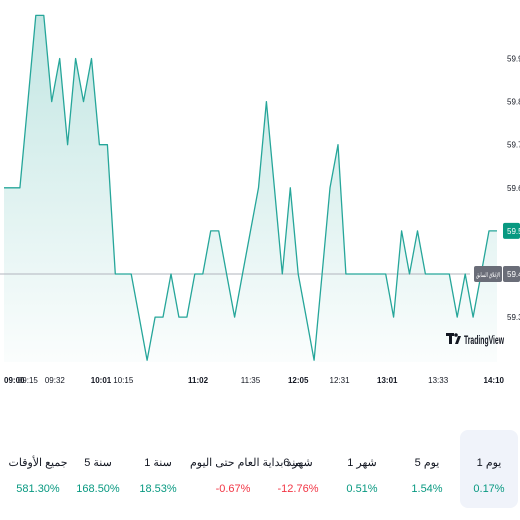 The image size is (520, 520). I want to click on period-label: 1 يوم, so click(489, 463).